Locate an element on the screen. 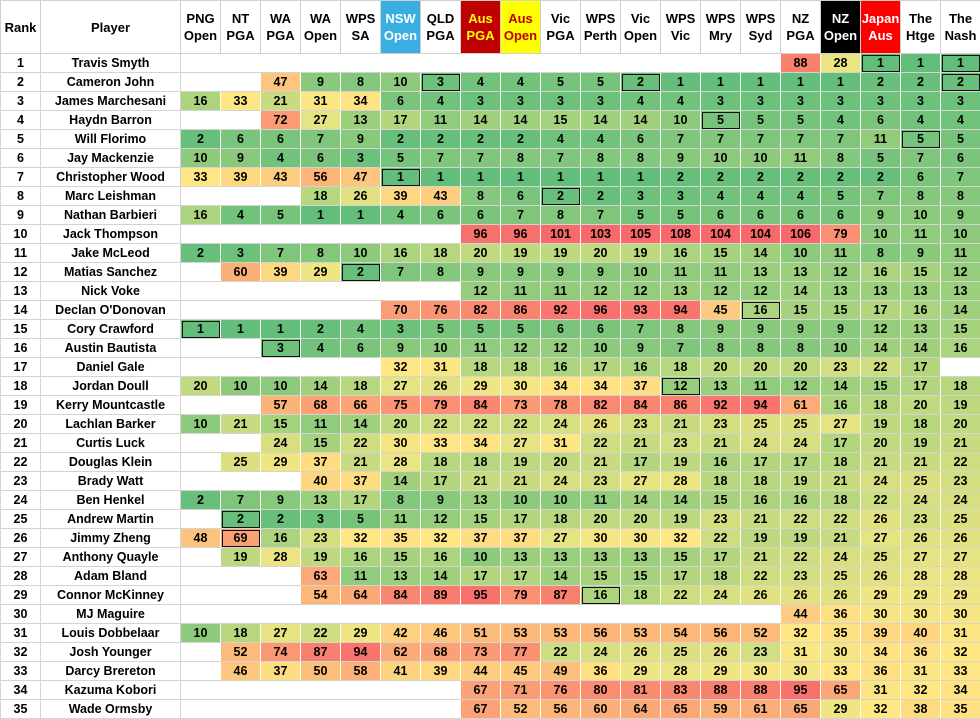 The image size is (980, 719). player-cell: Ben Henkel is located at coordinates (111, 500).